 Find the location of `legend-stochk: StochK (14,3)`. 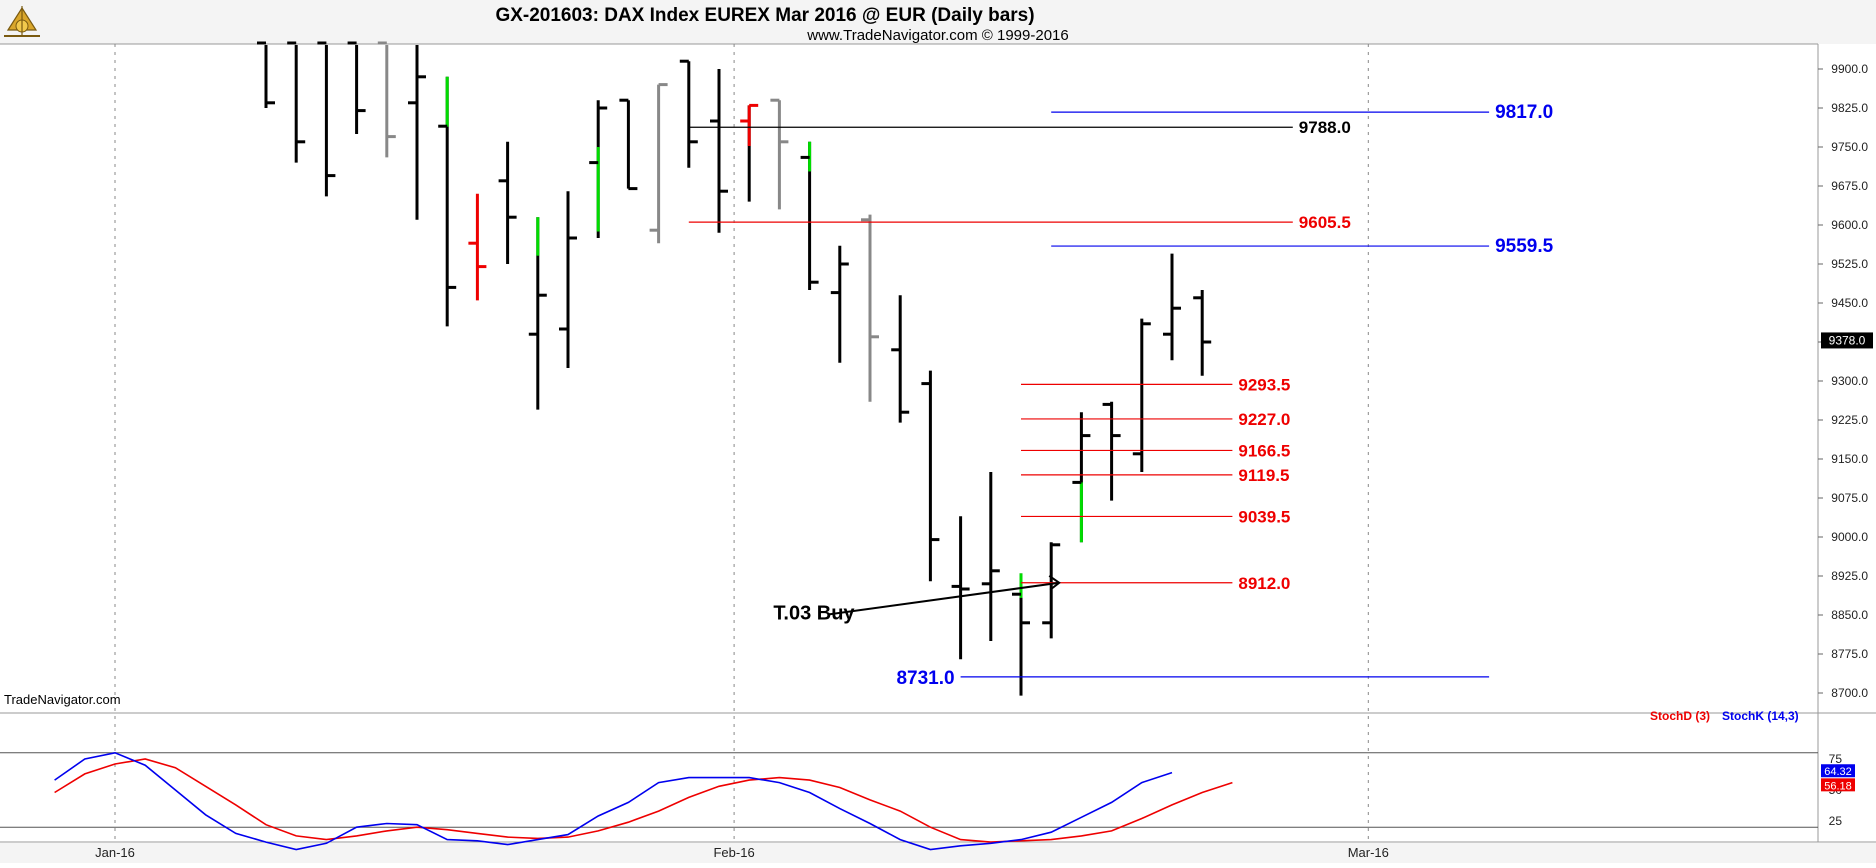

legend-stochk: StochK (14,3) is located at coordinates (1760, 716).